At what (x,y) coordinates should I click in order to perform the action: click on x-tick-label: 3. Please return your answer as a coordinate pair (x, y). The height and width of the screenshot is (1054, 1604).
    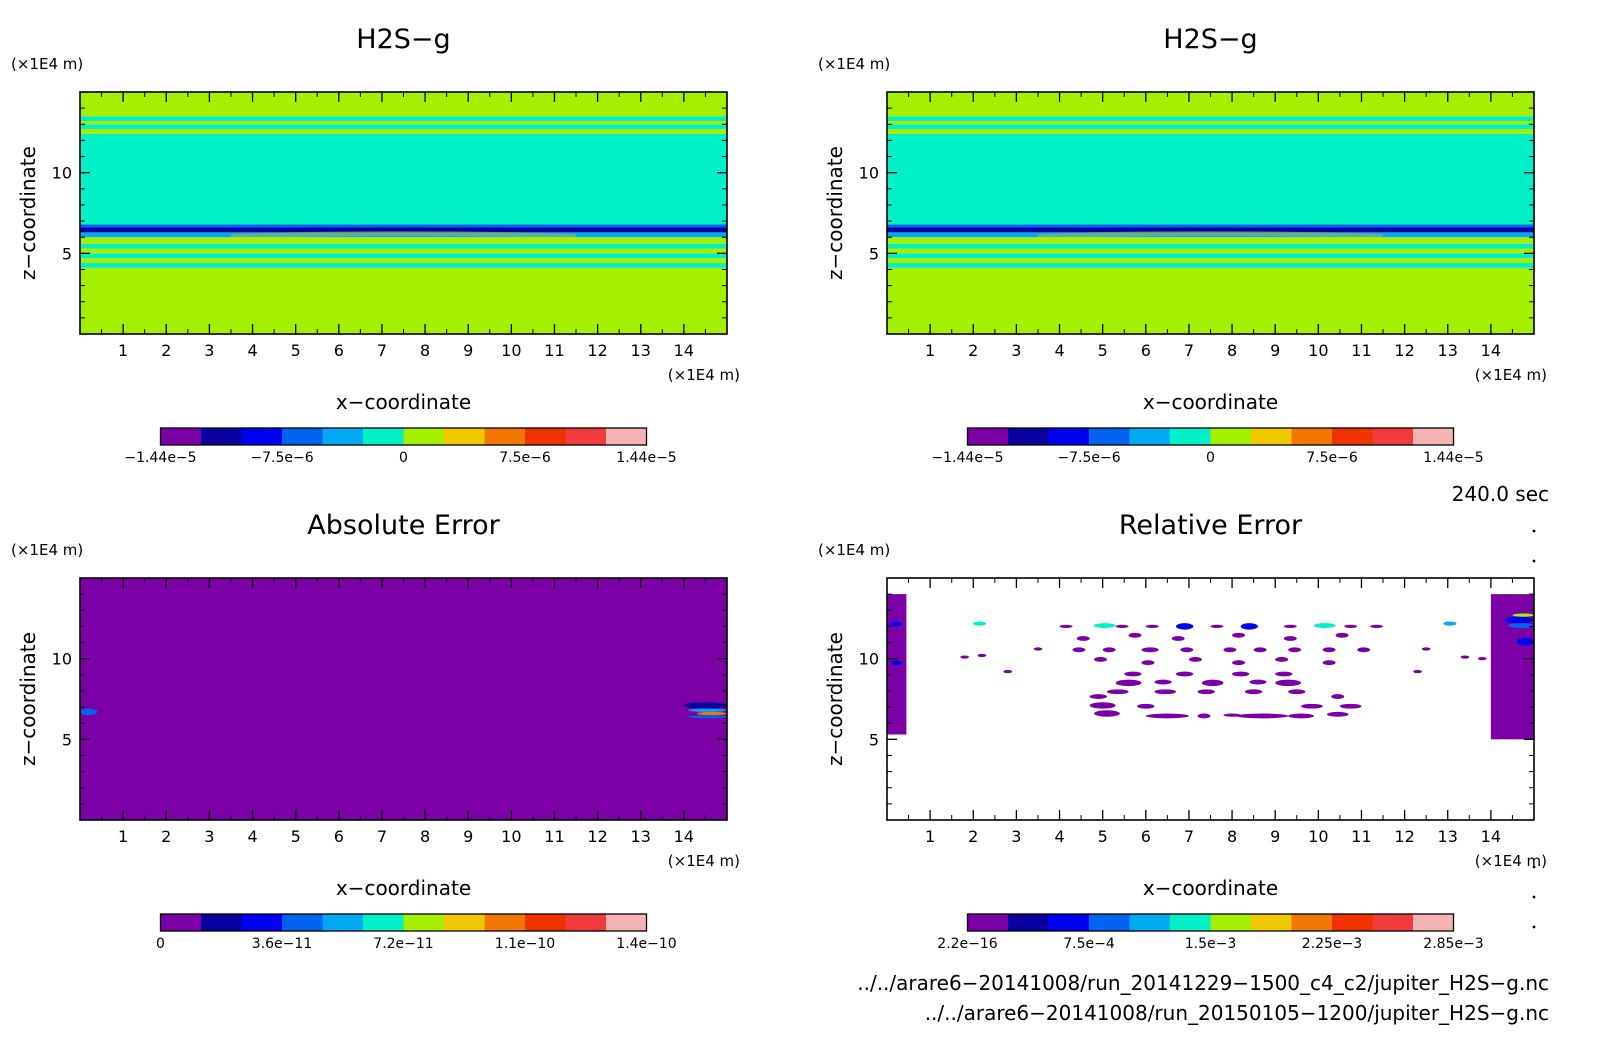
    Looking at the image, I should click on (209, 350).